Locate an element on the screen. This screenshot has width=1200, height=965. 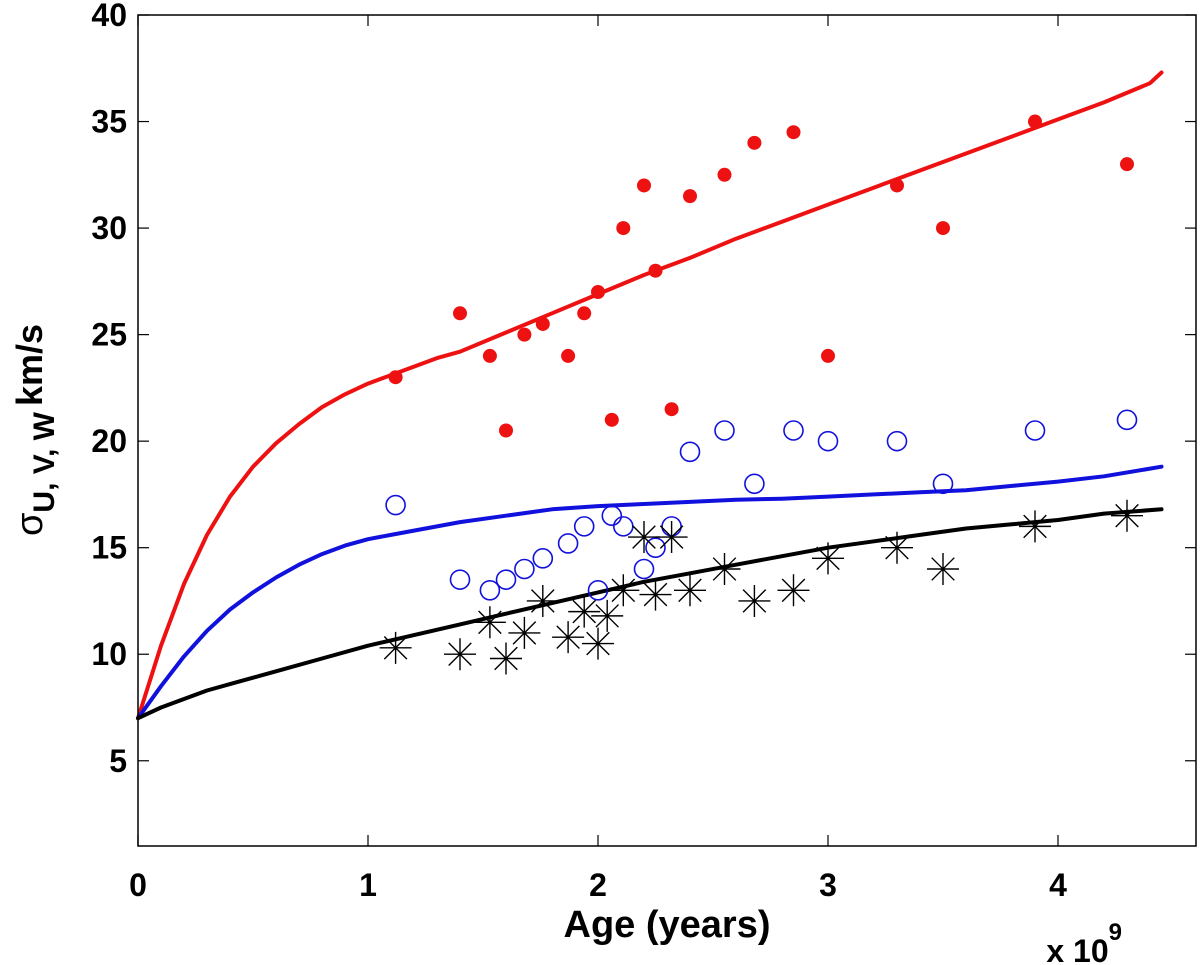
y-axis-title: σU, V, W km/s is located at coordinates (35, 430).